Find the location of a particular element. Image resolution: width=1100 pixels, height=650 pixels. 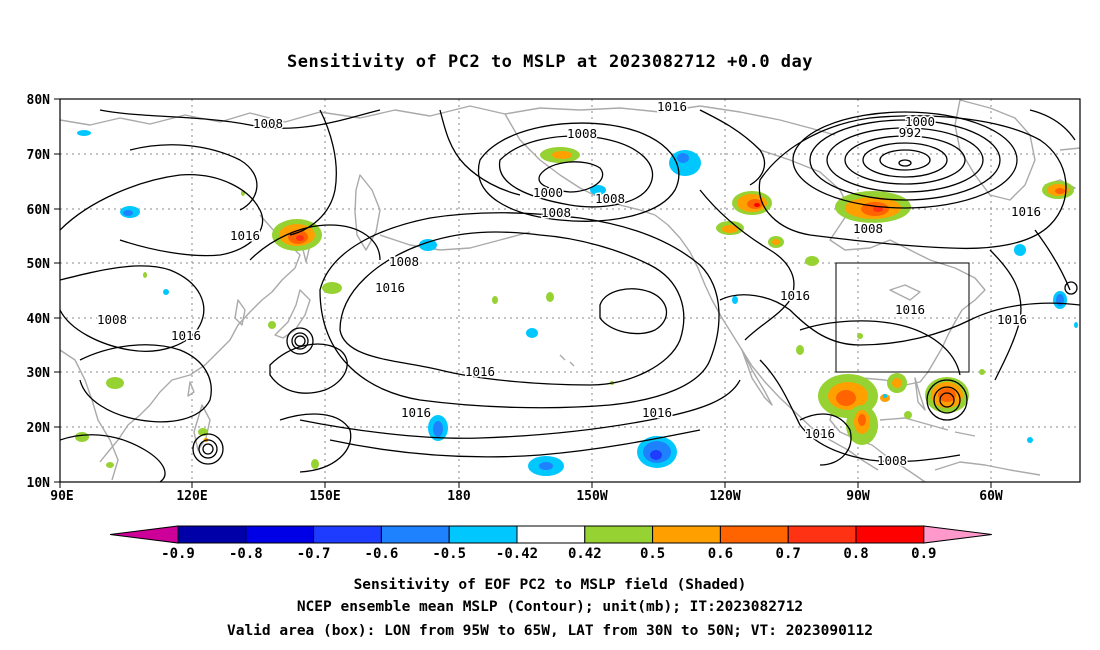

colorbar-label: -0.9 is located at coordinates (178, 554).